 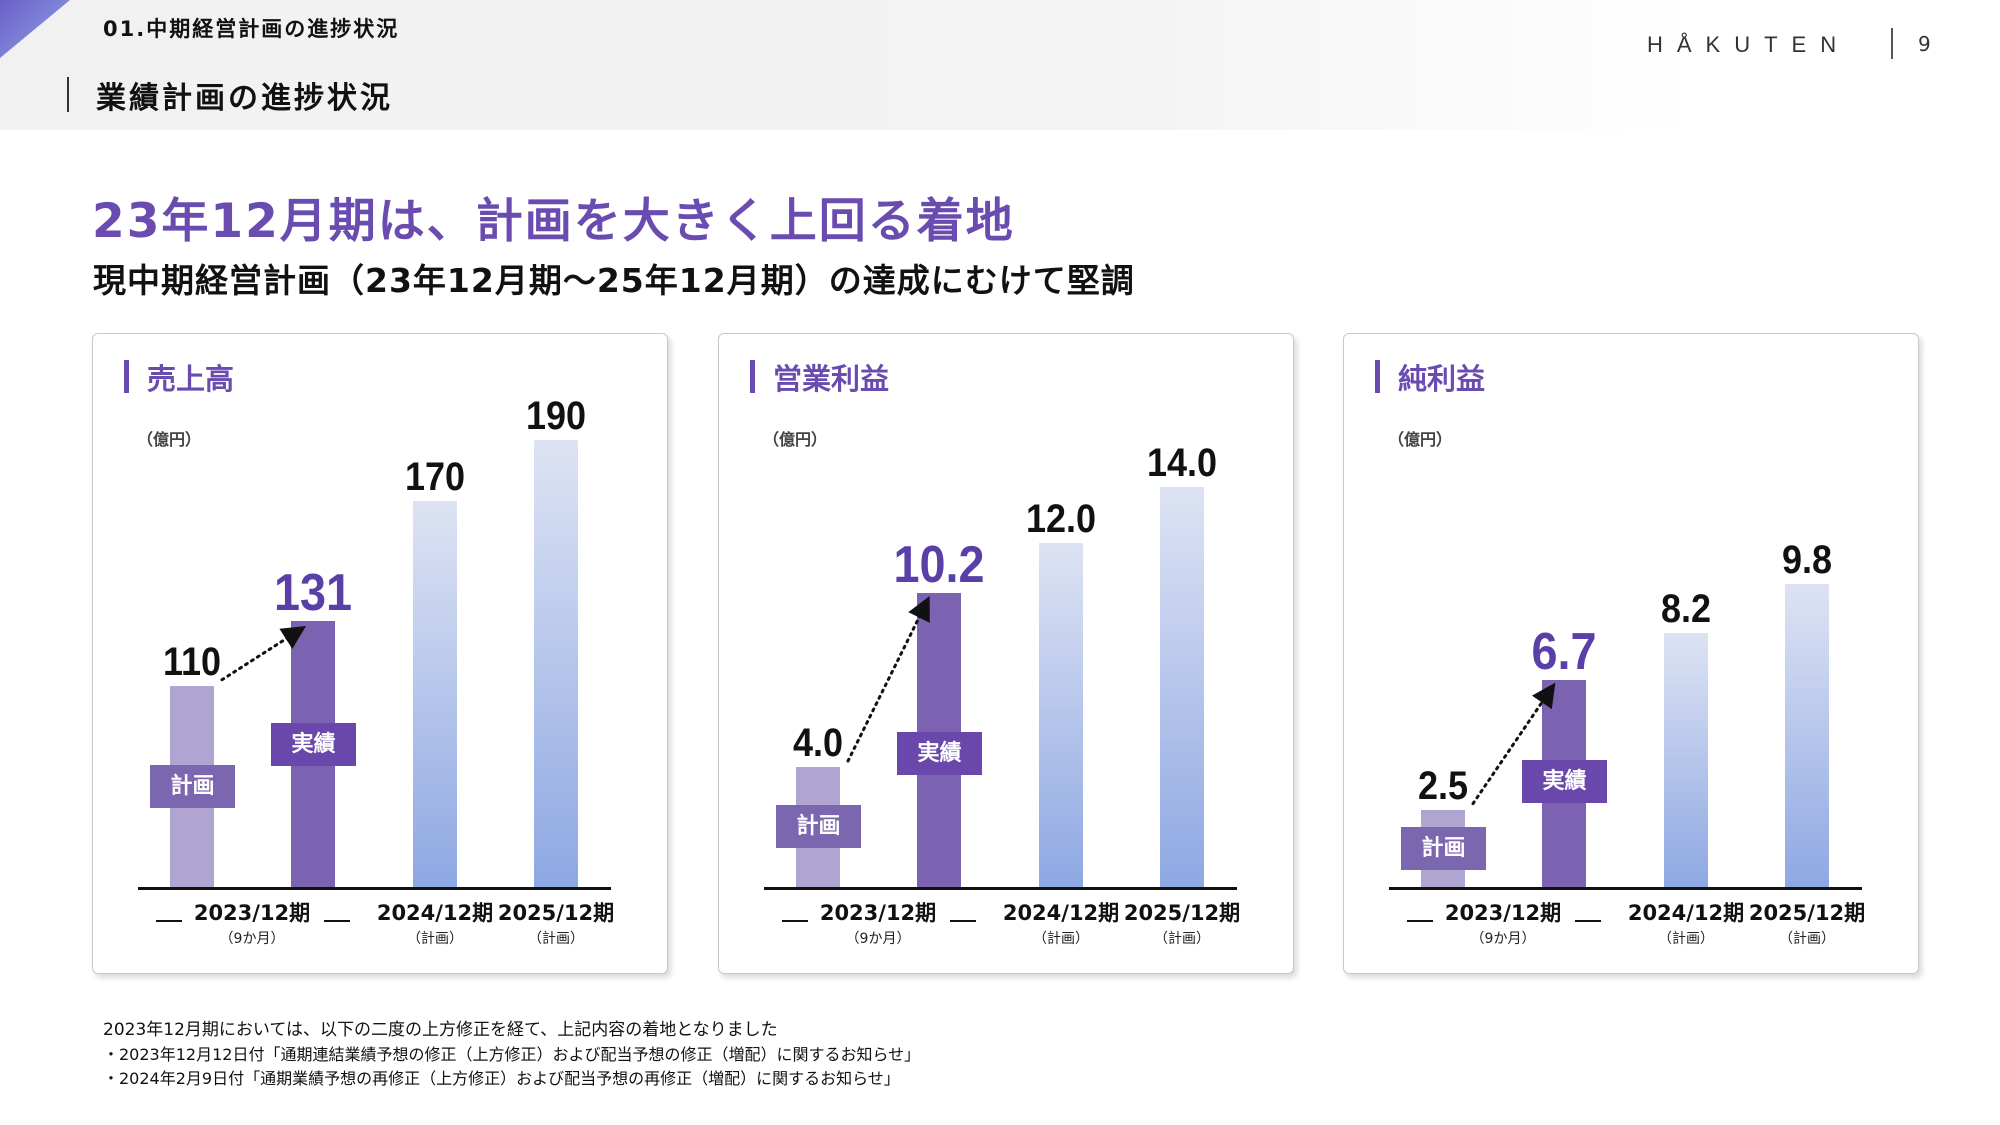 What do you see at coordinates (191, 379) in the screenshot?
I see `chart-title: 売上高` at bounding box center [191, 379].